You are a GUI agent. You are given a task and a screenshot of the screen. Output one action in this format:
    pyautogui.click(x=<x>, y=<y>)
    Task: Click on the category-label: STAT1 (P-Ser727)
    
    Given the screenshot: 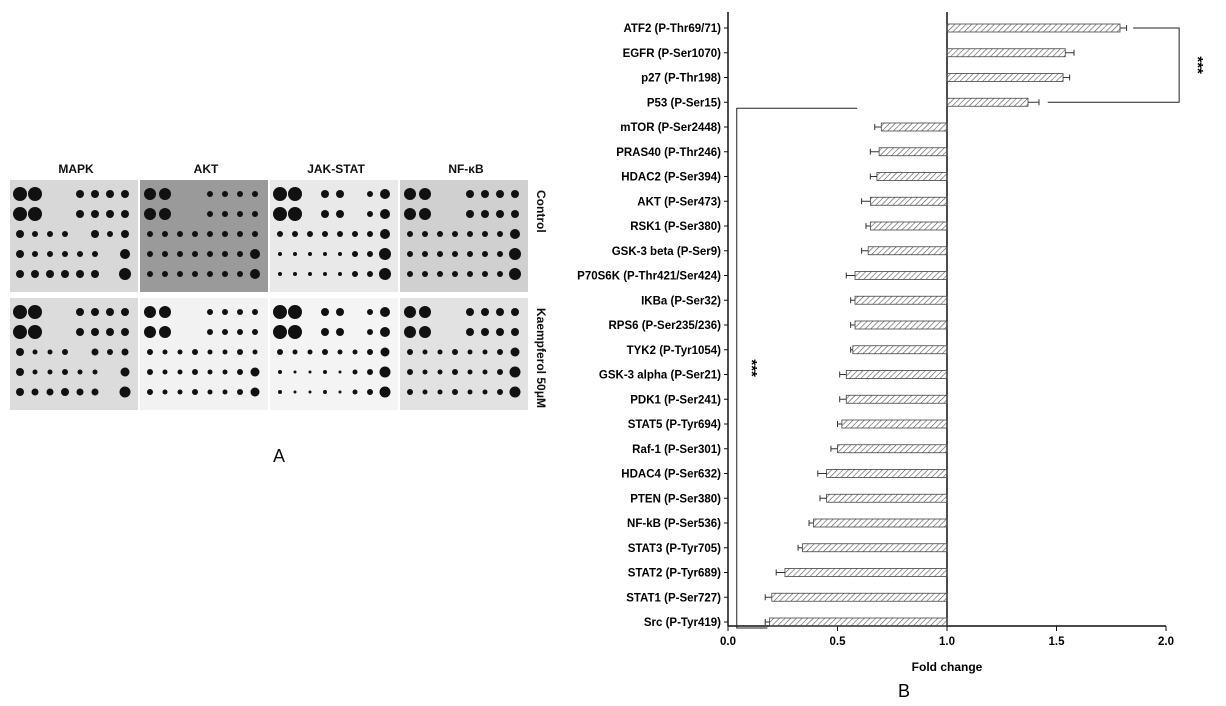 What is the action you would take?
    pyautogui.click(x=673, y=598)
    